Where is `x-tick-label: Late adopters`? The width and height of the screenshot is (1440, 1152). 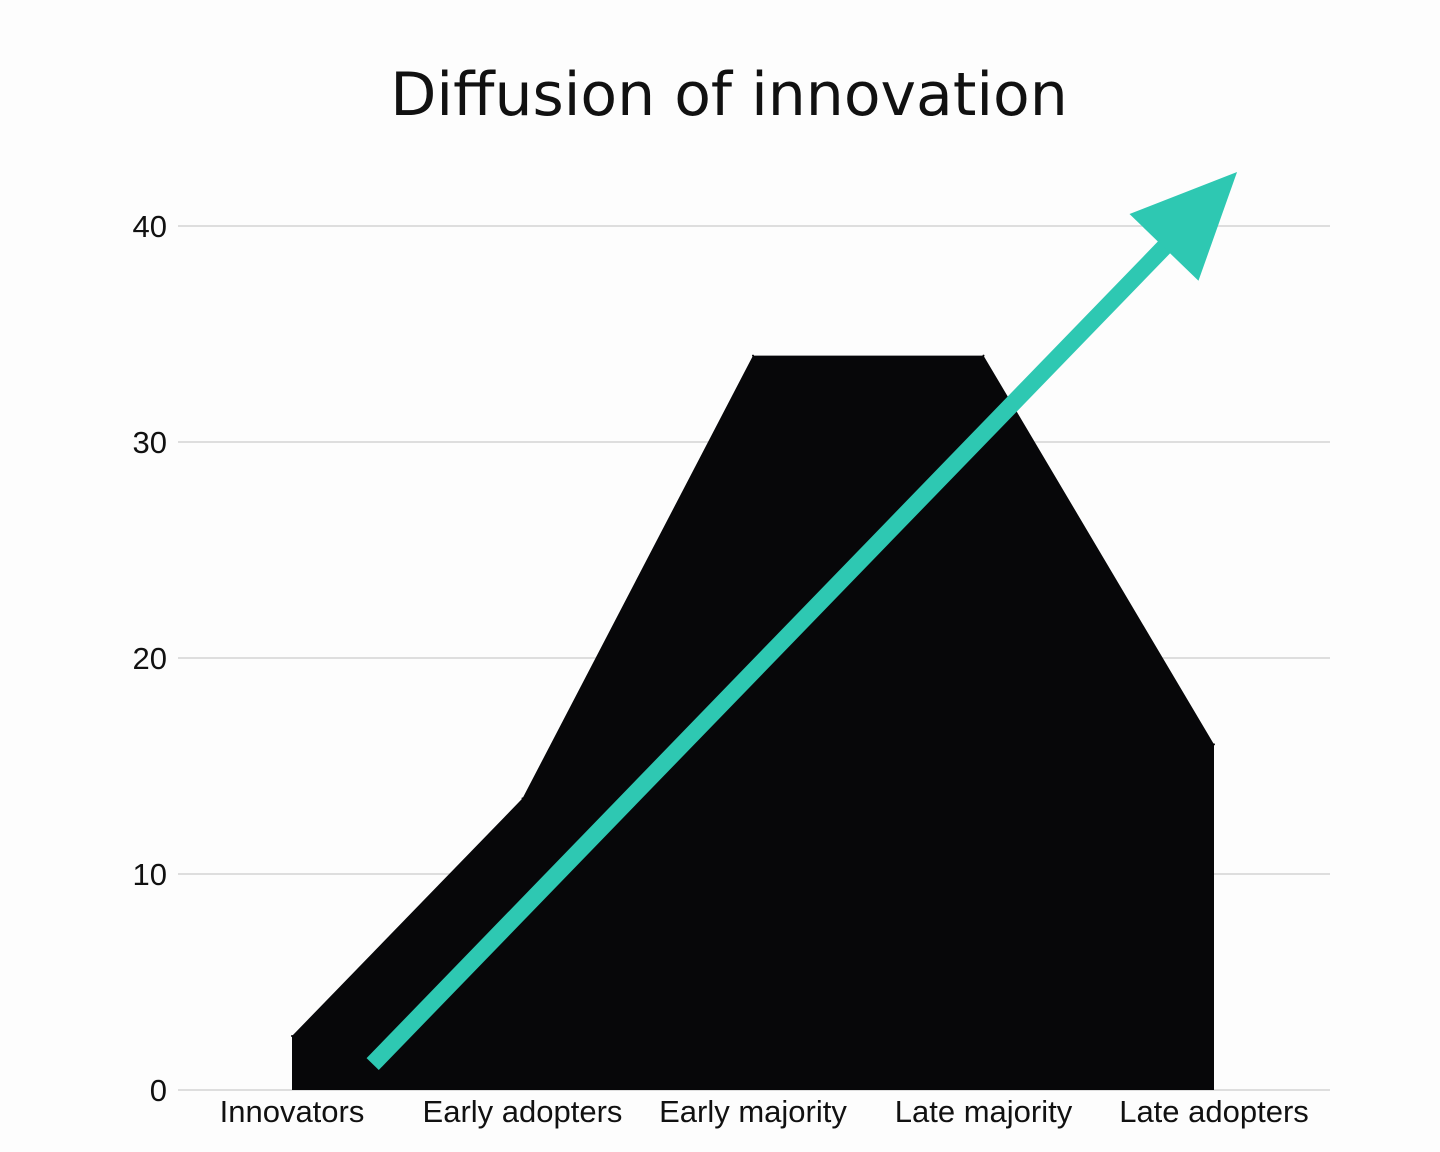 x-tick-label: Late adopters is located at coordinates (1214, 1111).